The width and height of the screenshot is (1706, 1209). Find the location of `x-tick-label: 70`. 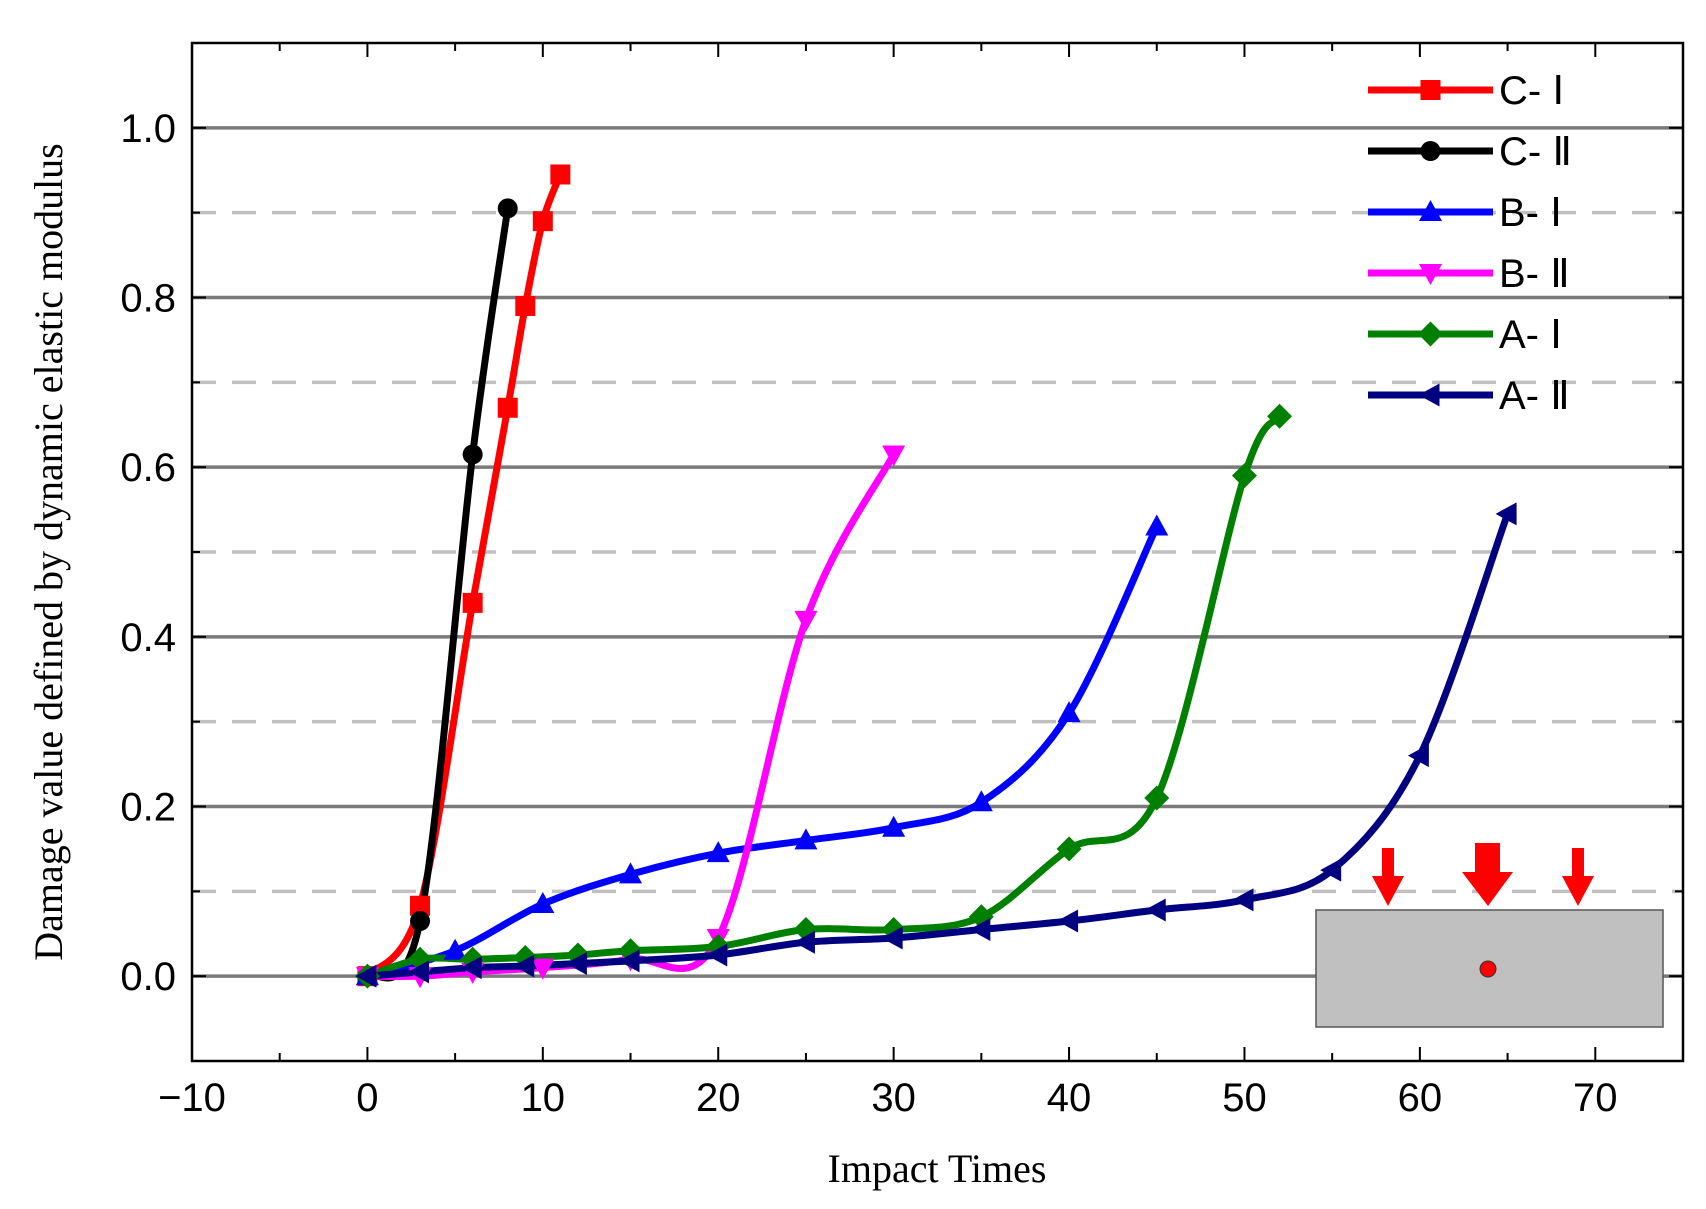

x-tick-label: 70 is located at coordinates (1595, 1098).